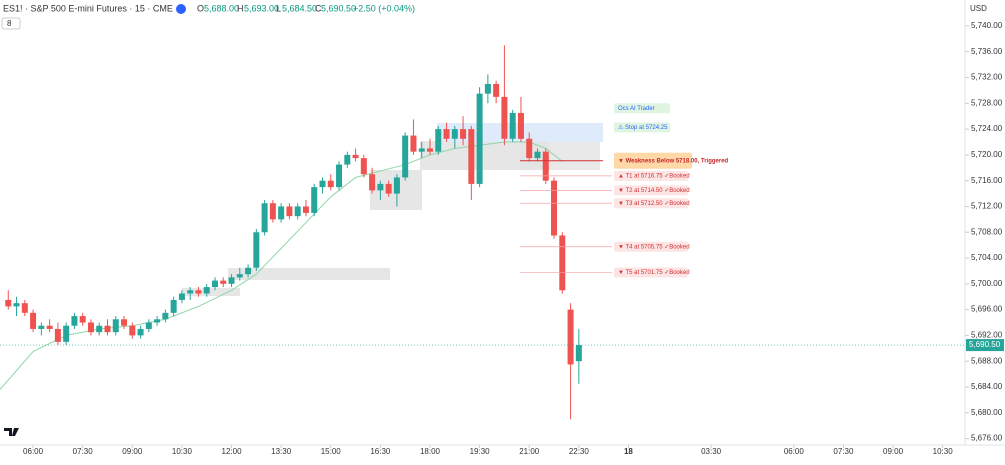 The height and width of the screenshot is (465, 1005). What do you see at coordinates (200, 8) in the screenshot?
I see `o-label: O` at bounding box center [200, 8].